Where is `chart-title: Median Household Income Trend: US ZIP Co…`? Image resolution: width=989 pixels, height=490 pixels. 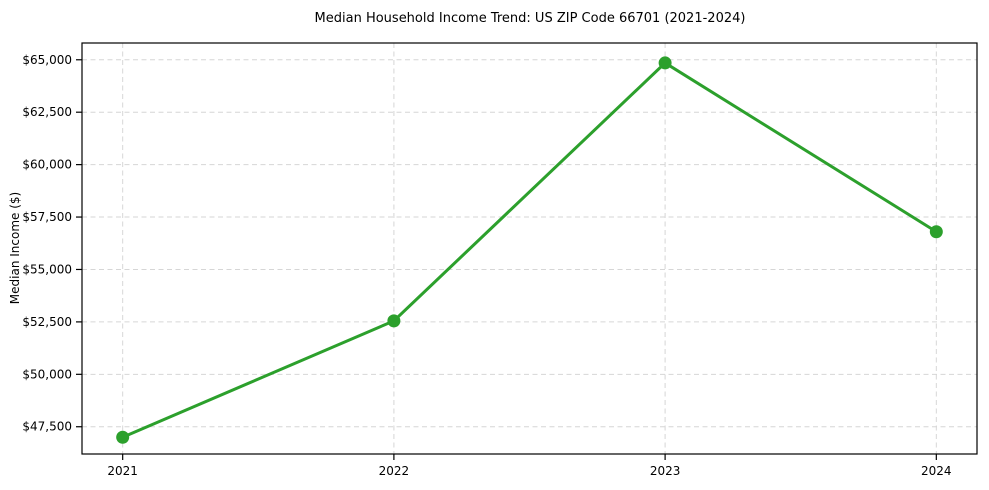 chart-title: Median Household Income Trend: US ZIP Co… is located at coordinates (530, 18).